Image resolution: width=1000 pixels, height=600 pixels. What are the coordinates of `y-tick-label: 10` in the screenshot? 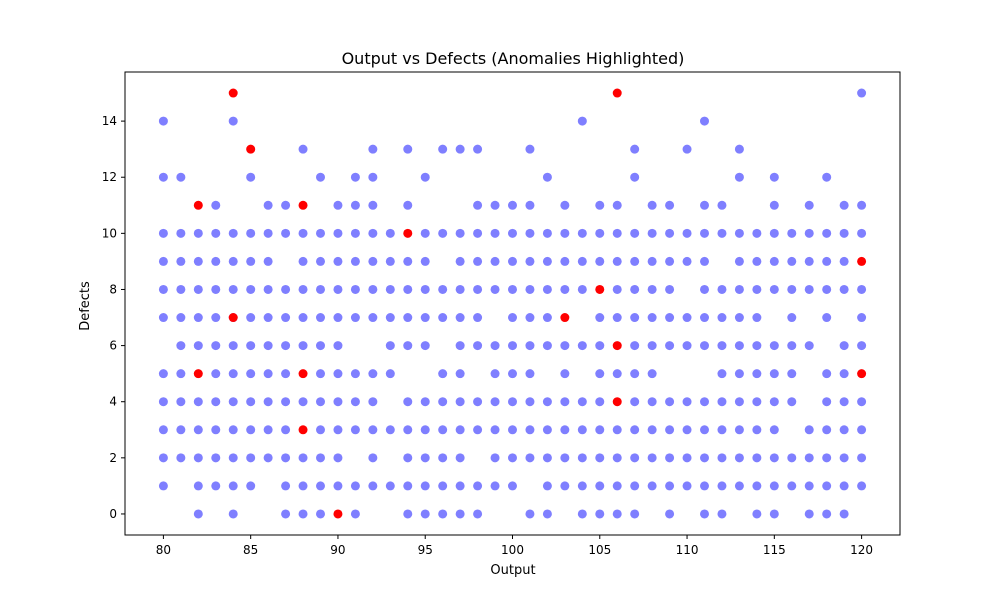 It's located at (109, 233).